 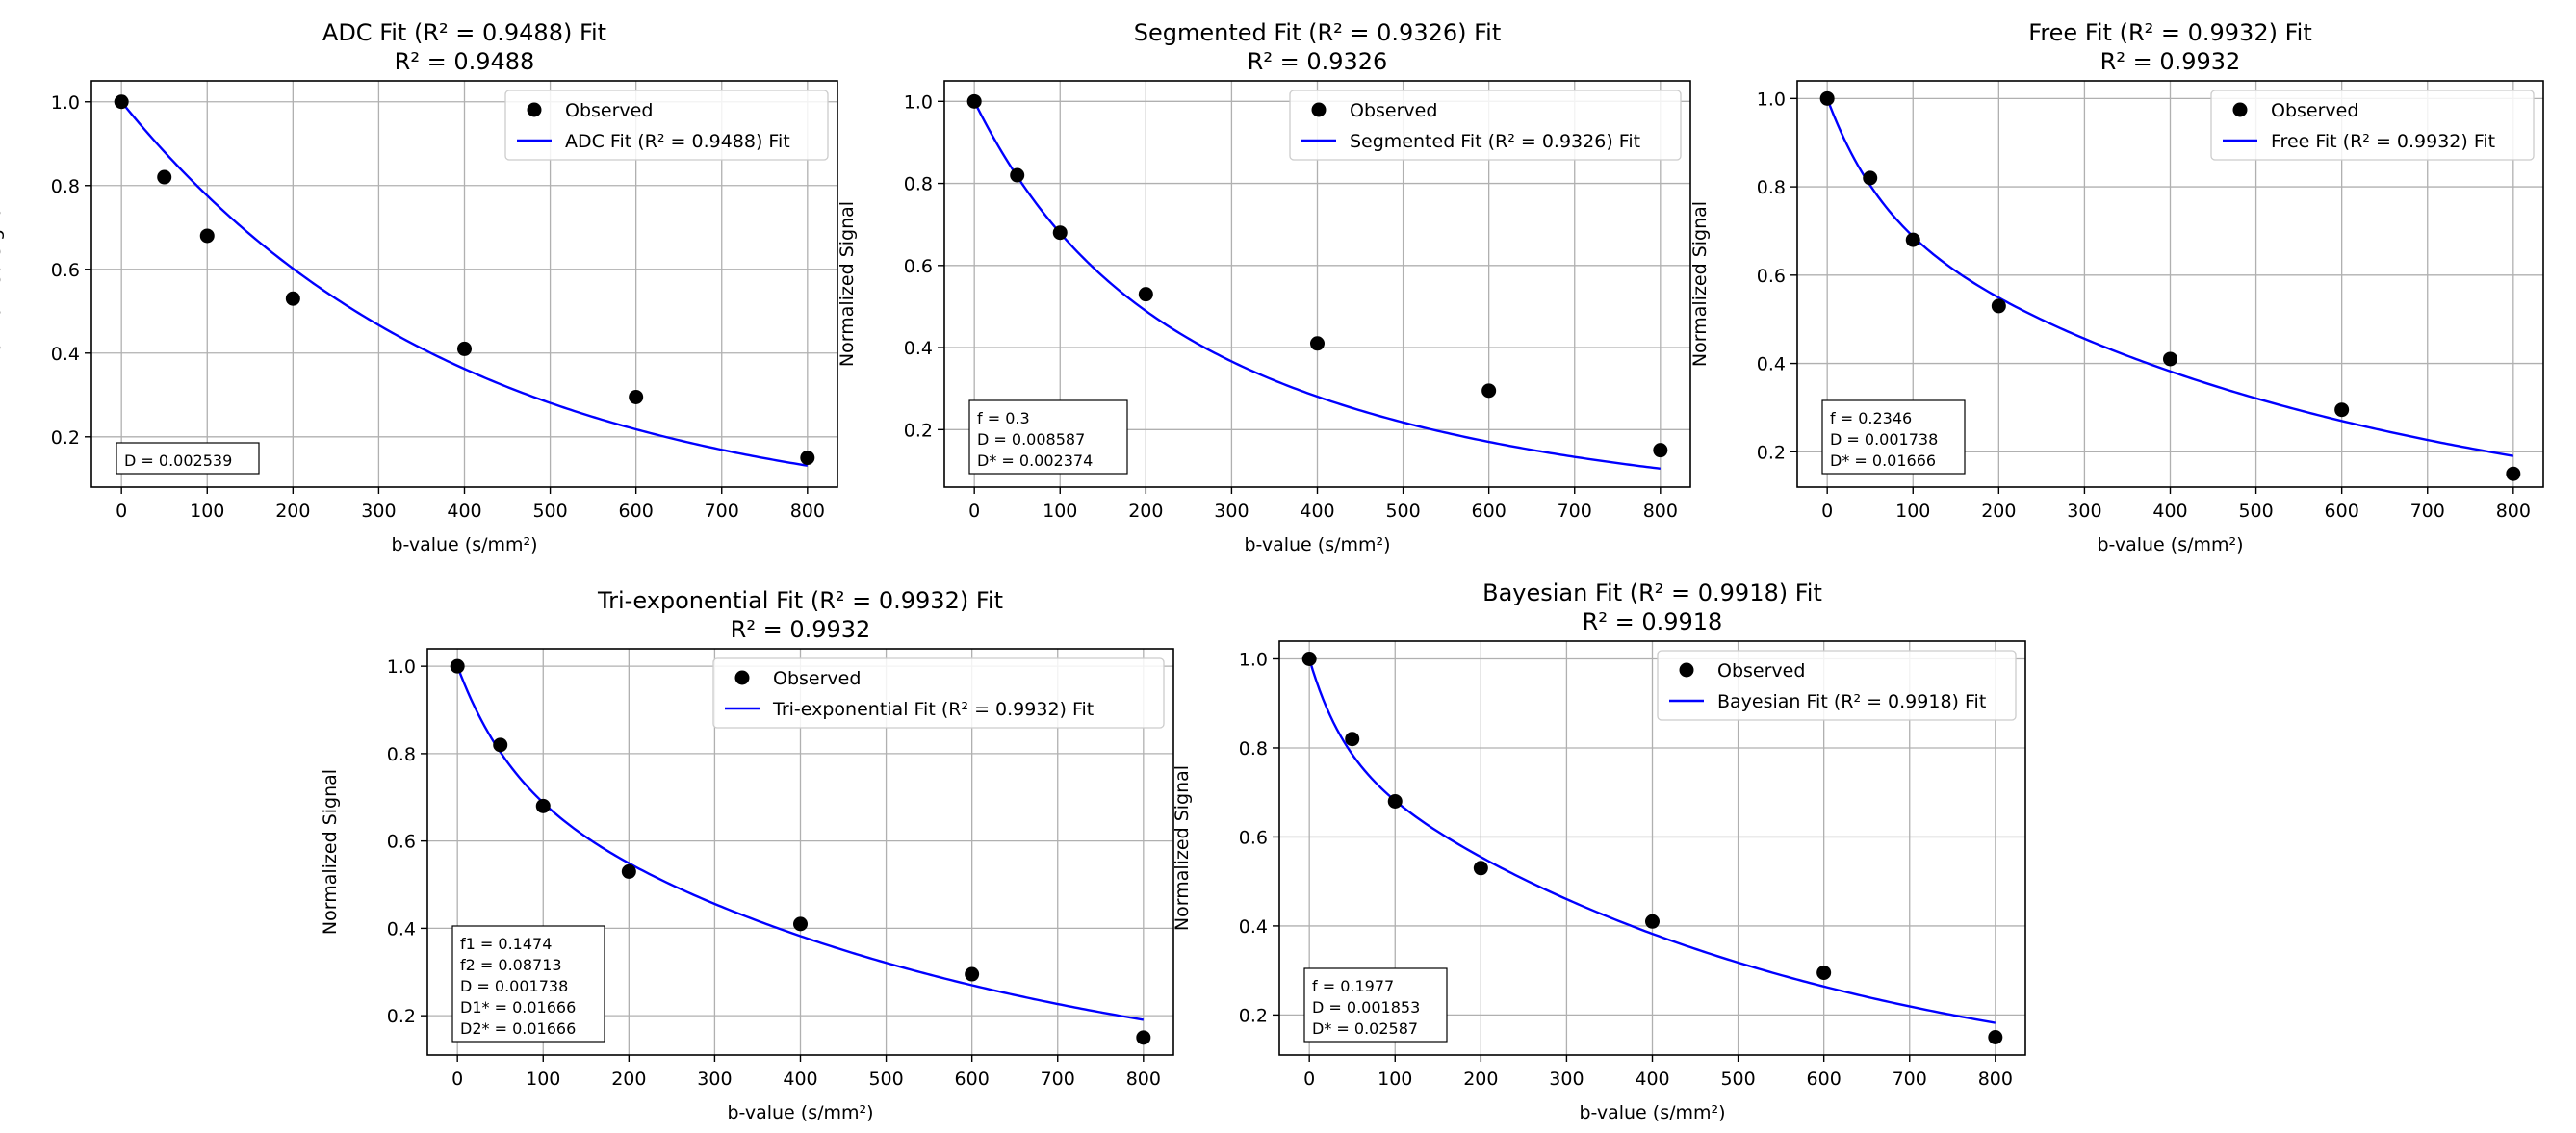 What do you see at coordinates (1871, 418) in the screenshot?
I see `param-text-line: f = 0.2346` at bounding box center [1871, 418].